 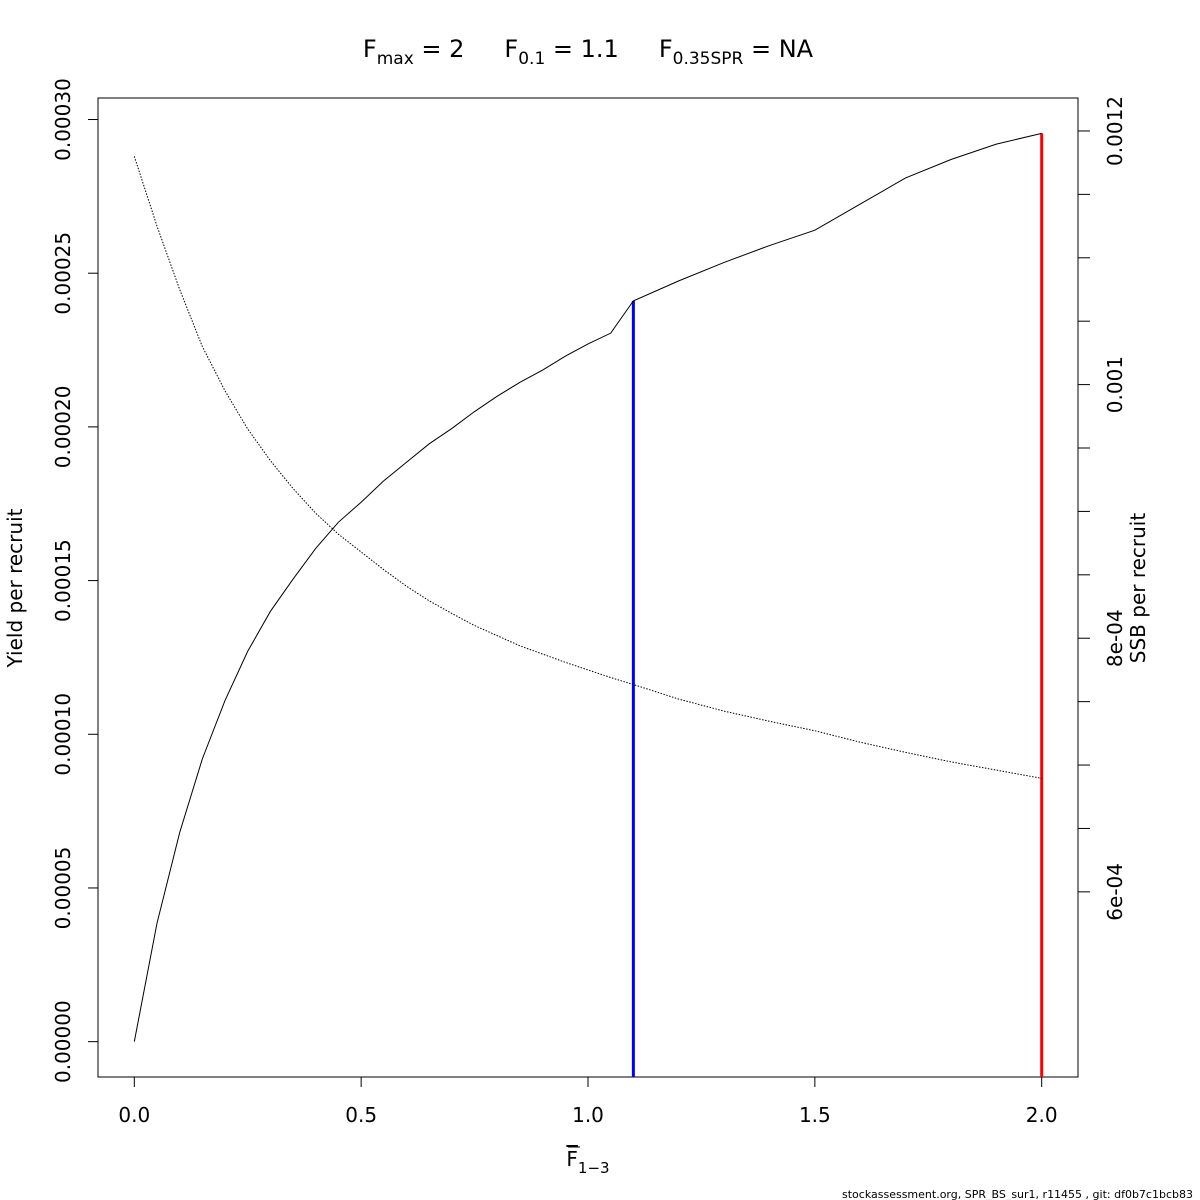 What do you see at coordinates (439, 49) in the screenshot?
I see `title-term-0-value: = 2` at bounding box center [439, 49].